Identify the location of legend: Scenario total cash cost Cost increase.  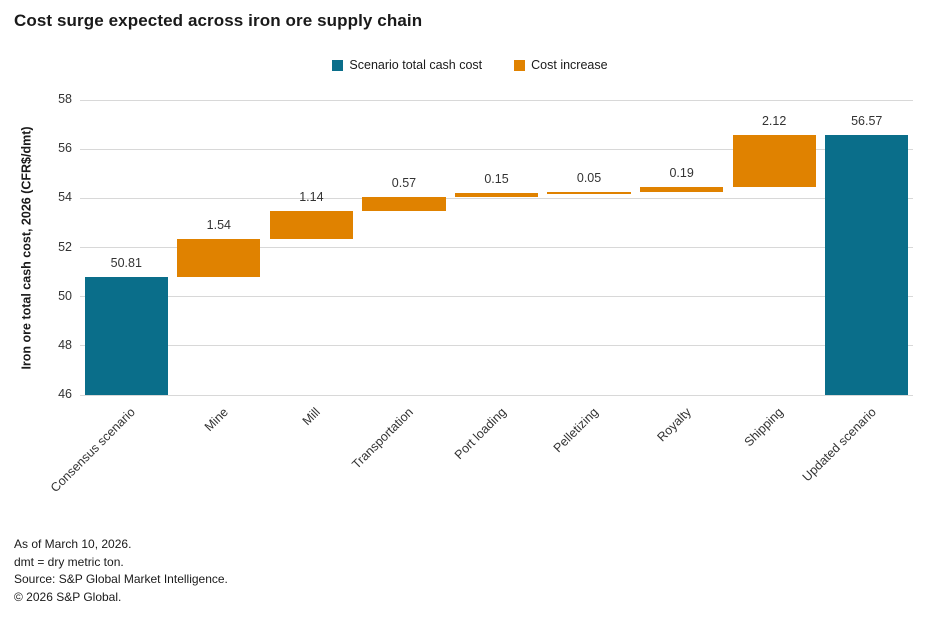
(470, 65).